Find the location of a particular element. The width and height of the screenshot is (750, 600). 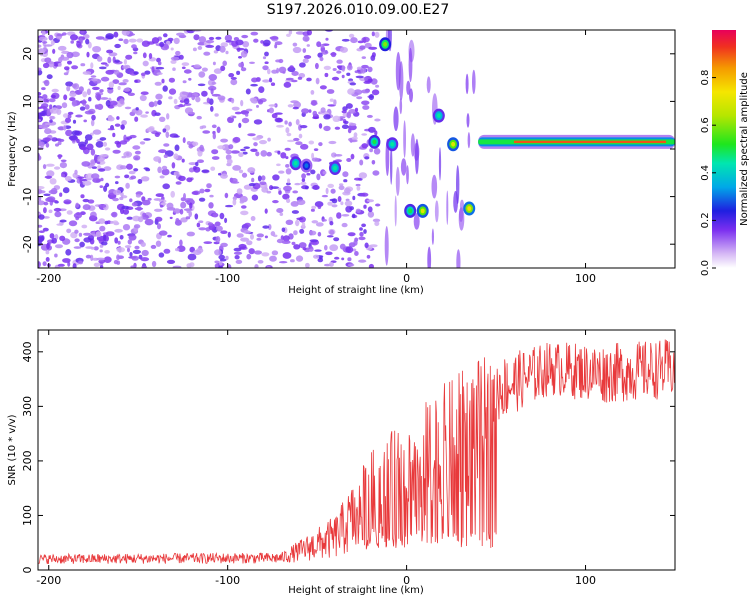

x-tick-label: 0 is located at coordinates (406, 278).